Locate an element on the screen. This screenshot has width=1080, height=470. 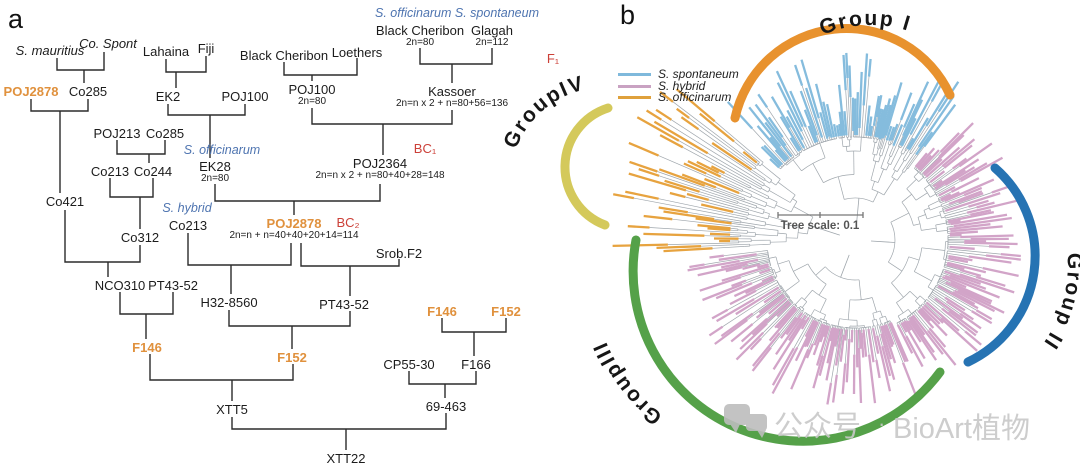
pedigree-node-label: Srob.F2 is located at coordinates (399, 253).